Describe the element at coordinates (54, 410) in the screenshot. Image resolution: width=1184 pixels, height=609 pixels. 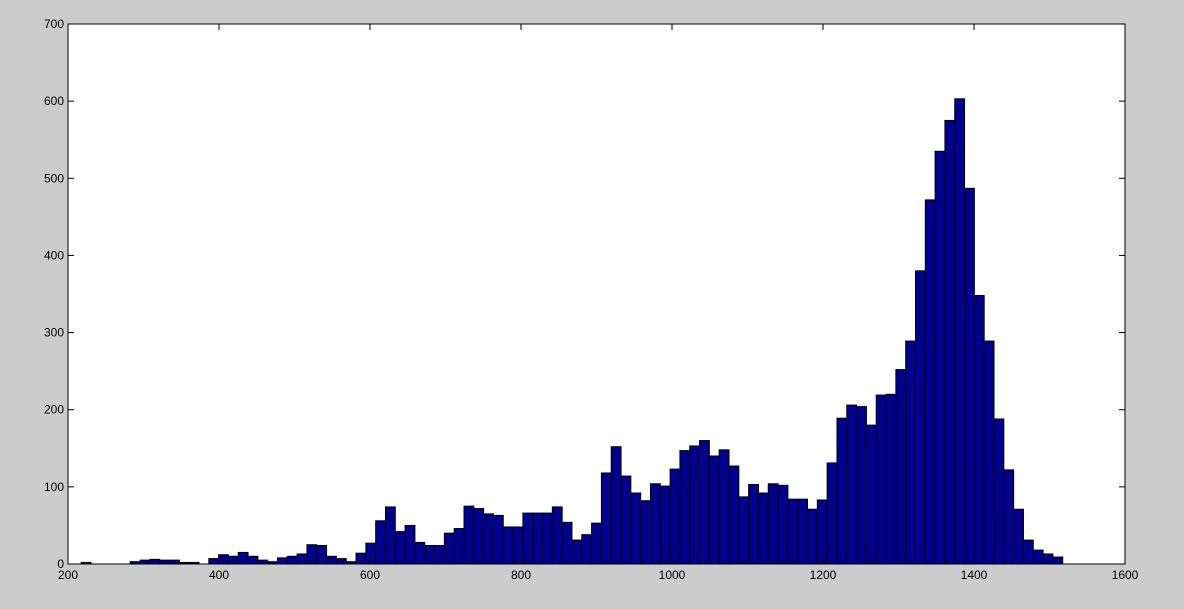
I see `y-tick-label: 200` at that location.